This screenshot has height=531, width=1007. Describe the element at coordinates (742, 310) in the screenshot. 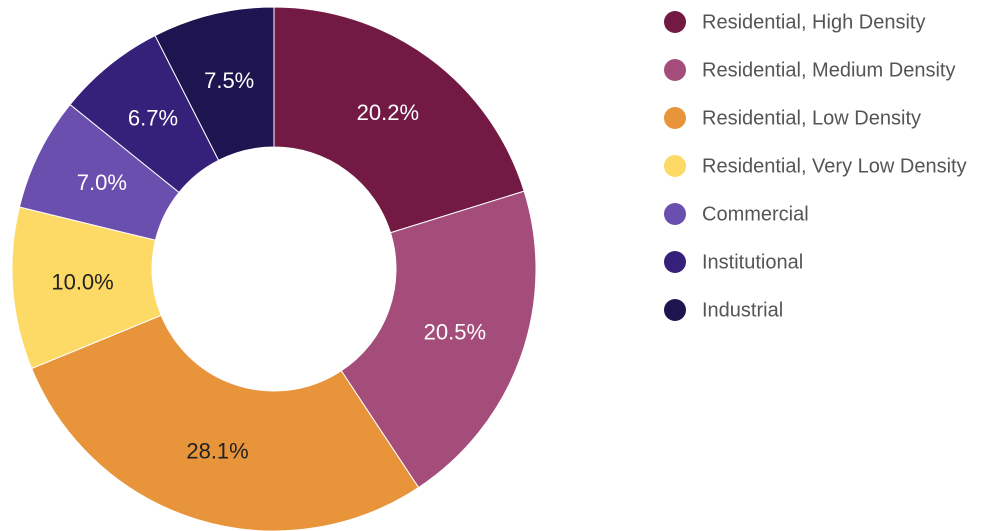

I see `legend-label: Industrial` at that location.